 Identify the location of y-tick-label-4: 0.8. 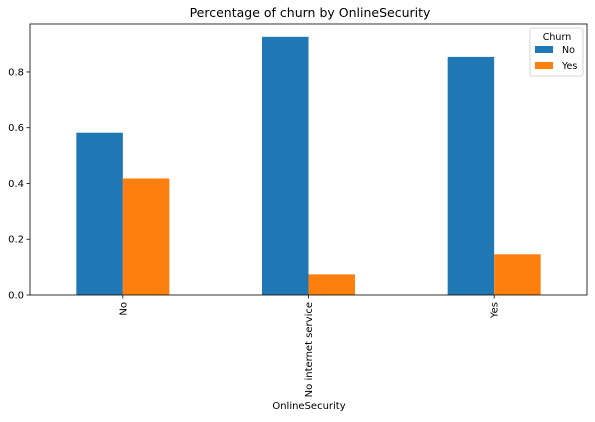
(16, 72).